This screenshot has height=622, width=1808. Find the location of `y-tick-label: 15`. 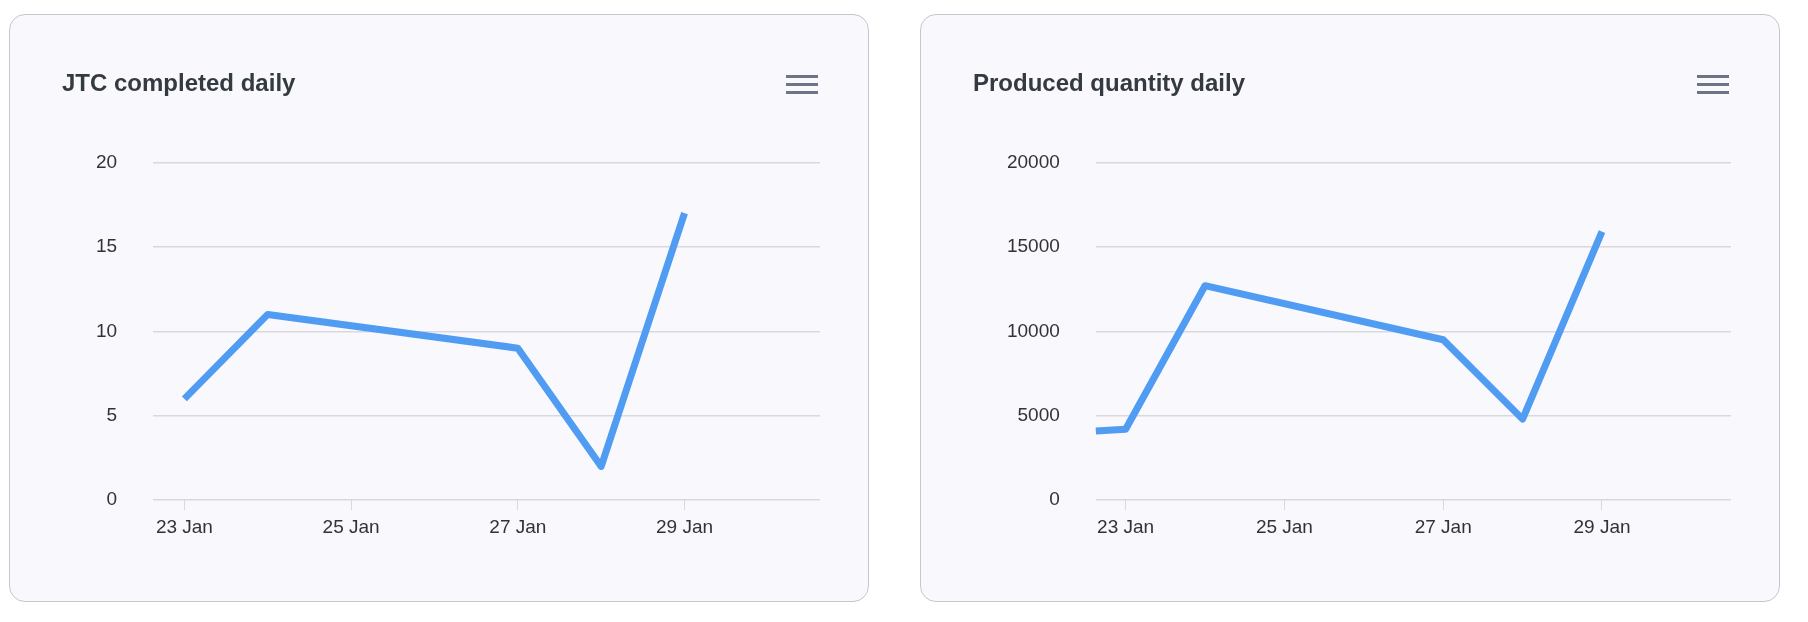

y-tick-label: 15 is located at coordinates (106, 246).